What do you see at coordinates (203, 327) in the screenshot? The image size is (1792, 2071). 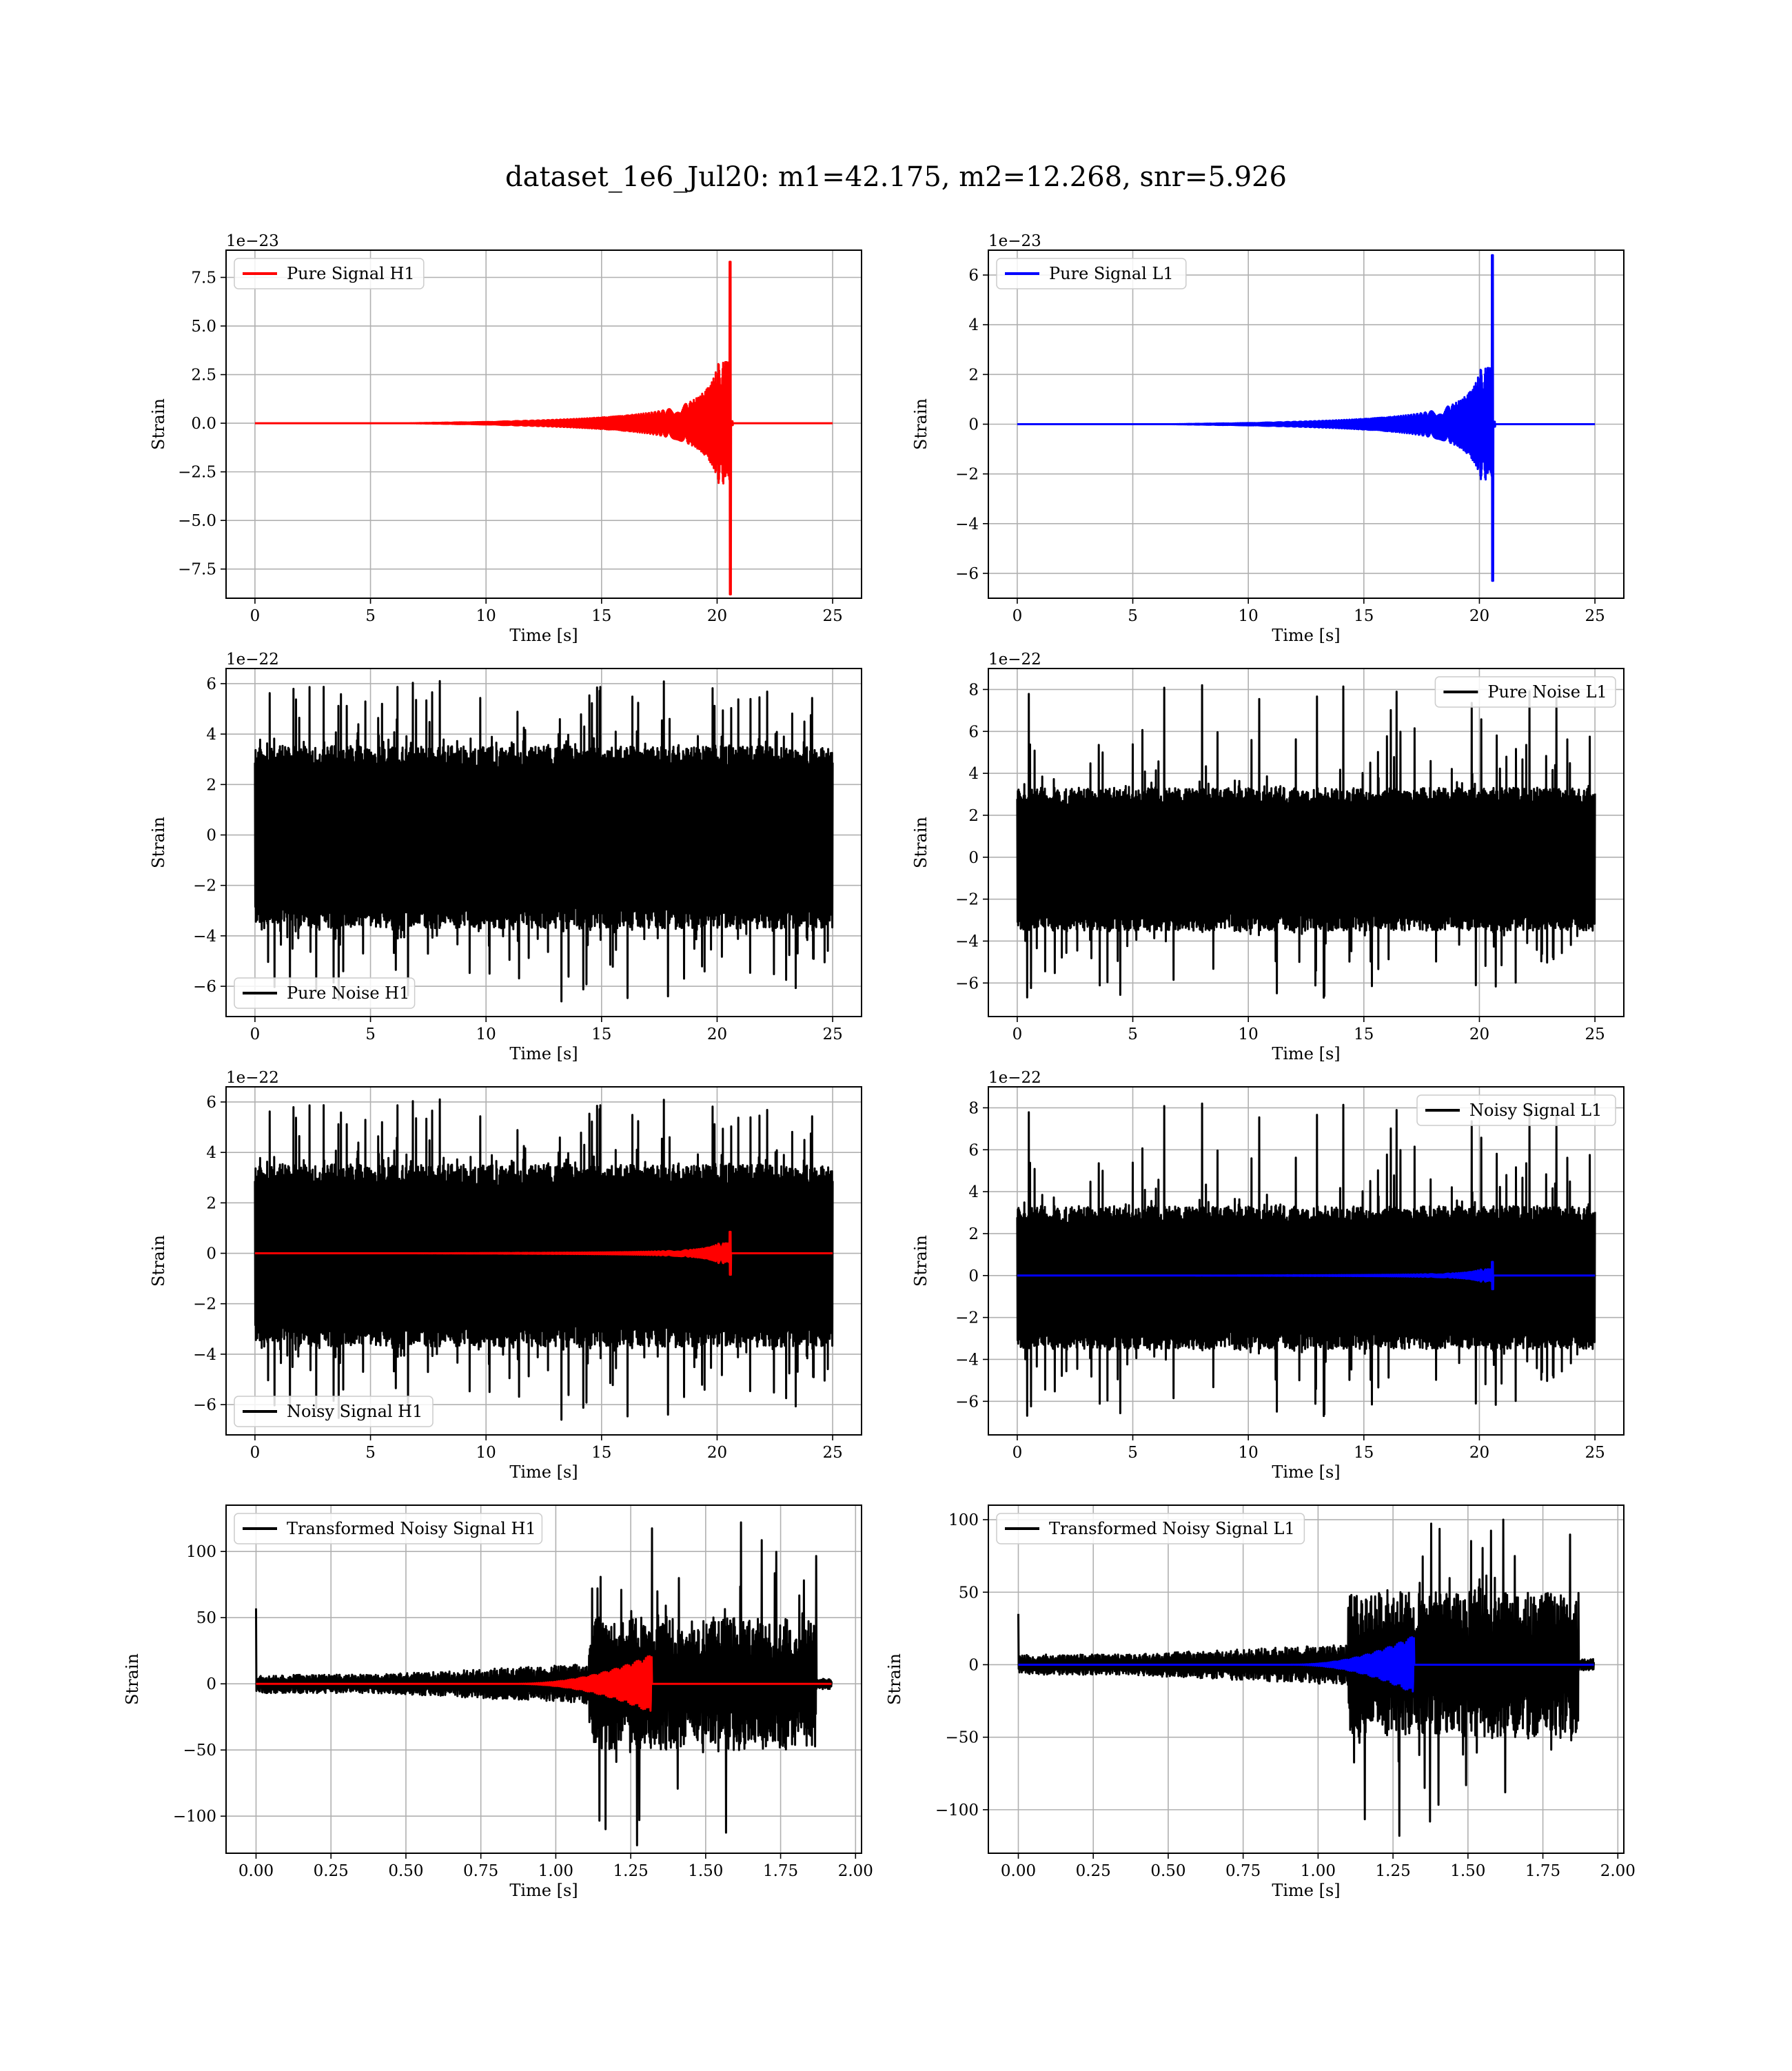 I see `y-tick-label: 5.0` at bounding box center [203, 327].